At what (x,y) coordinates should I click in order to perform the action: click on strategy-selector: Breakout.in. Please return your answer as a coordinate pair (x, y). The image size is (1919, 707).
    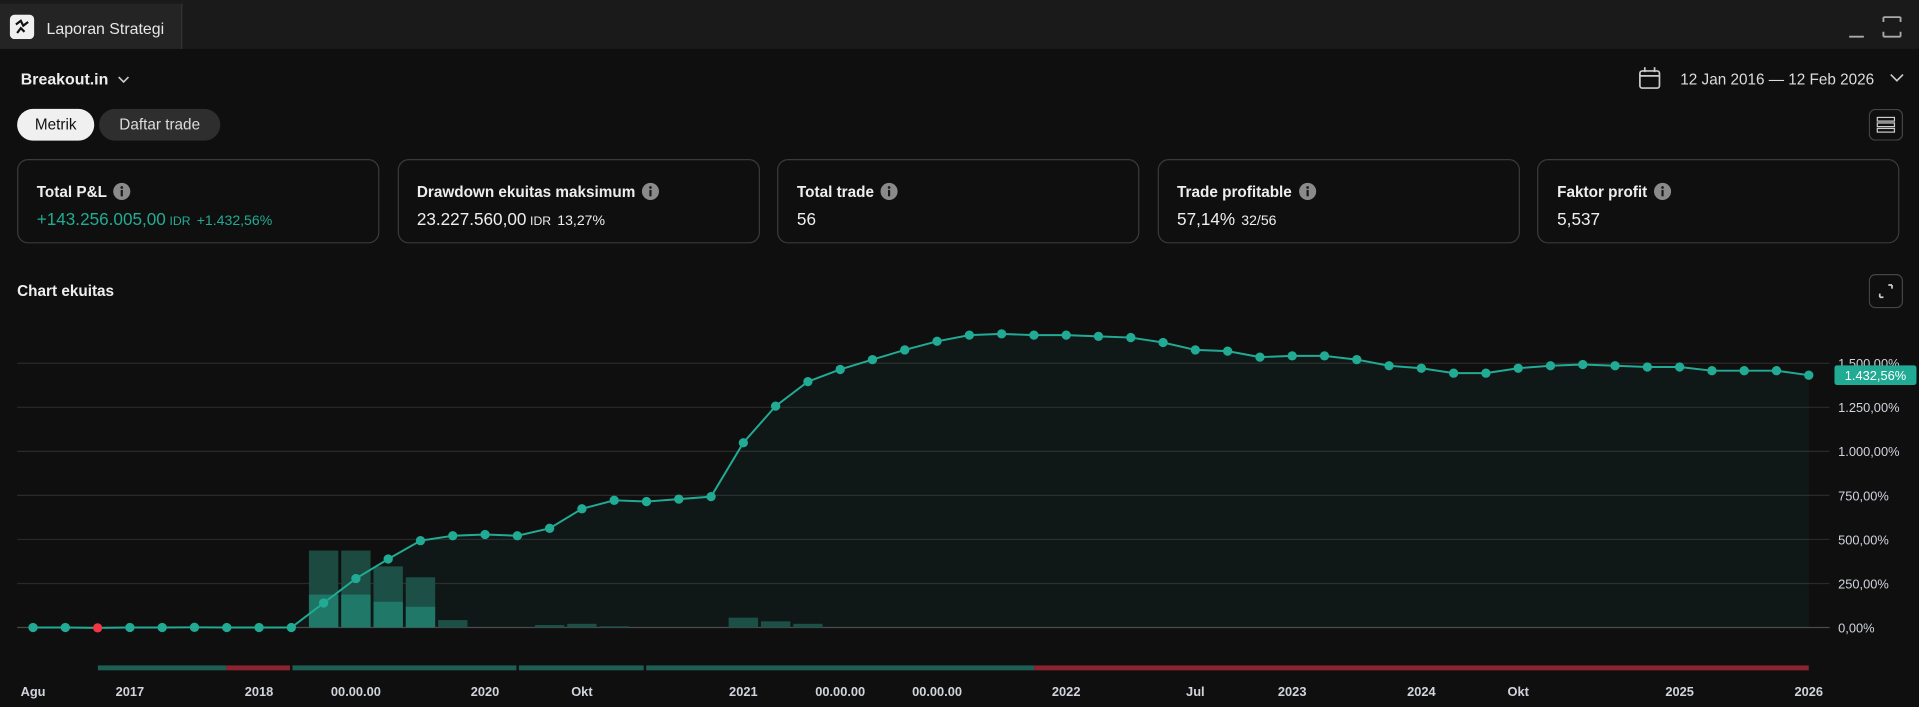
    Looking at the image, I should click on (75, 79).